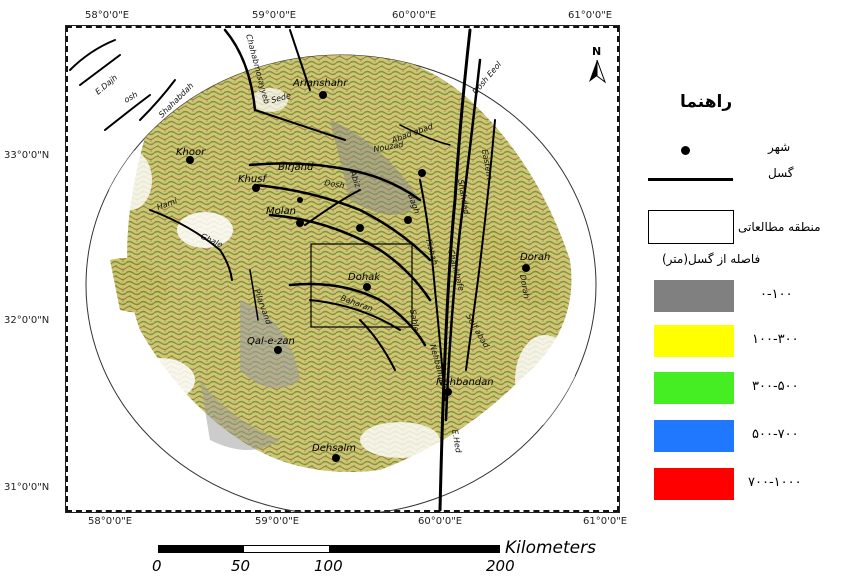  What do you see at coordinates (690, 179) in the screenshot?
I see `legend-fault-line` at bounding box center [690, 179].